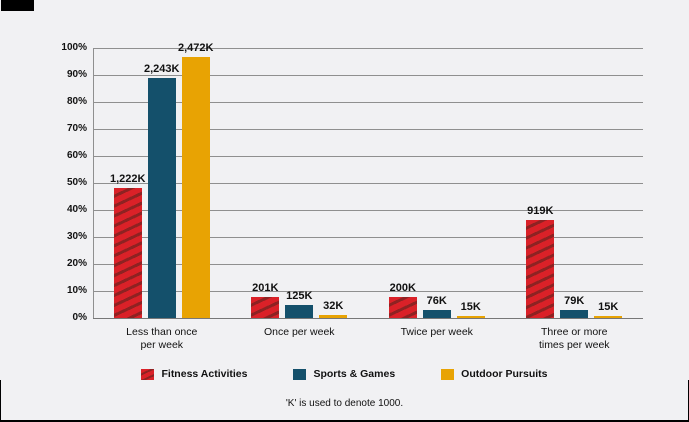  I want to click on y-tick-label: 90%, so click(76, 74).